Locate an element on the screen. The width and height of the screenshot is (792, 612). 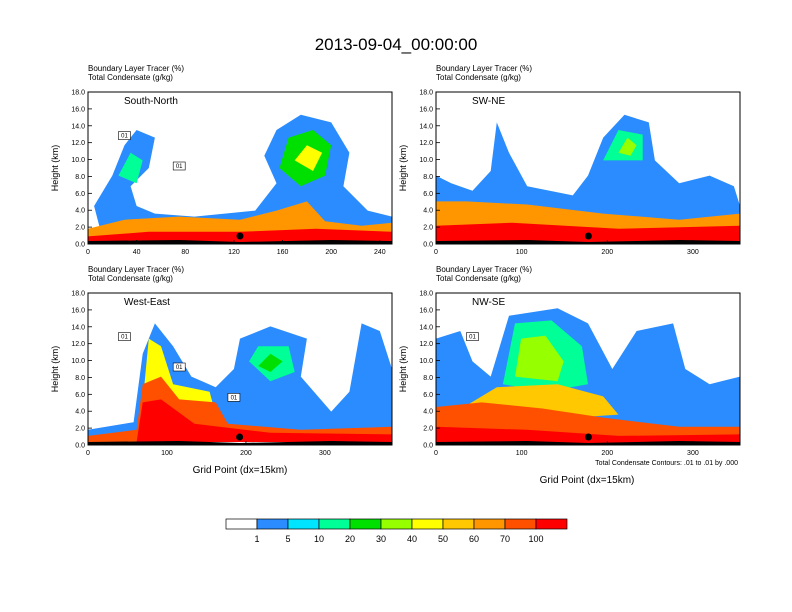
panel-name: SW-NE is located at coordinates (488, 101).